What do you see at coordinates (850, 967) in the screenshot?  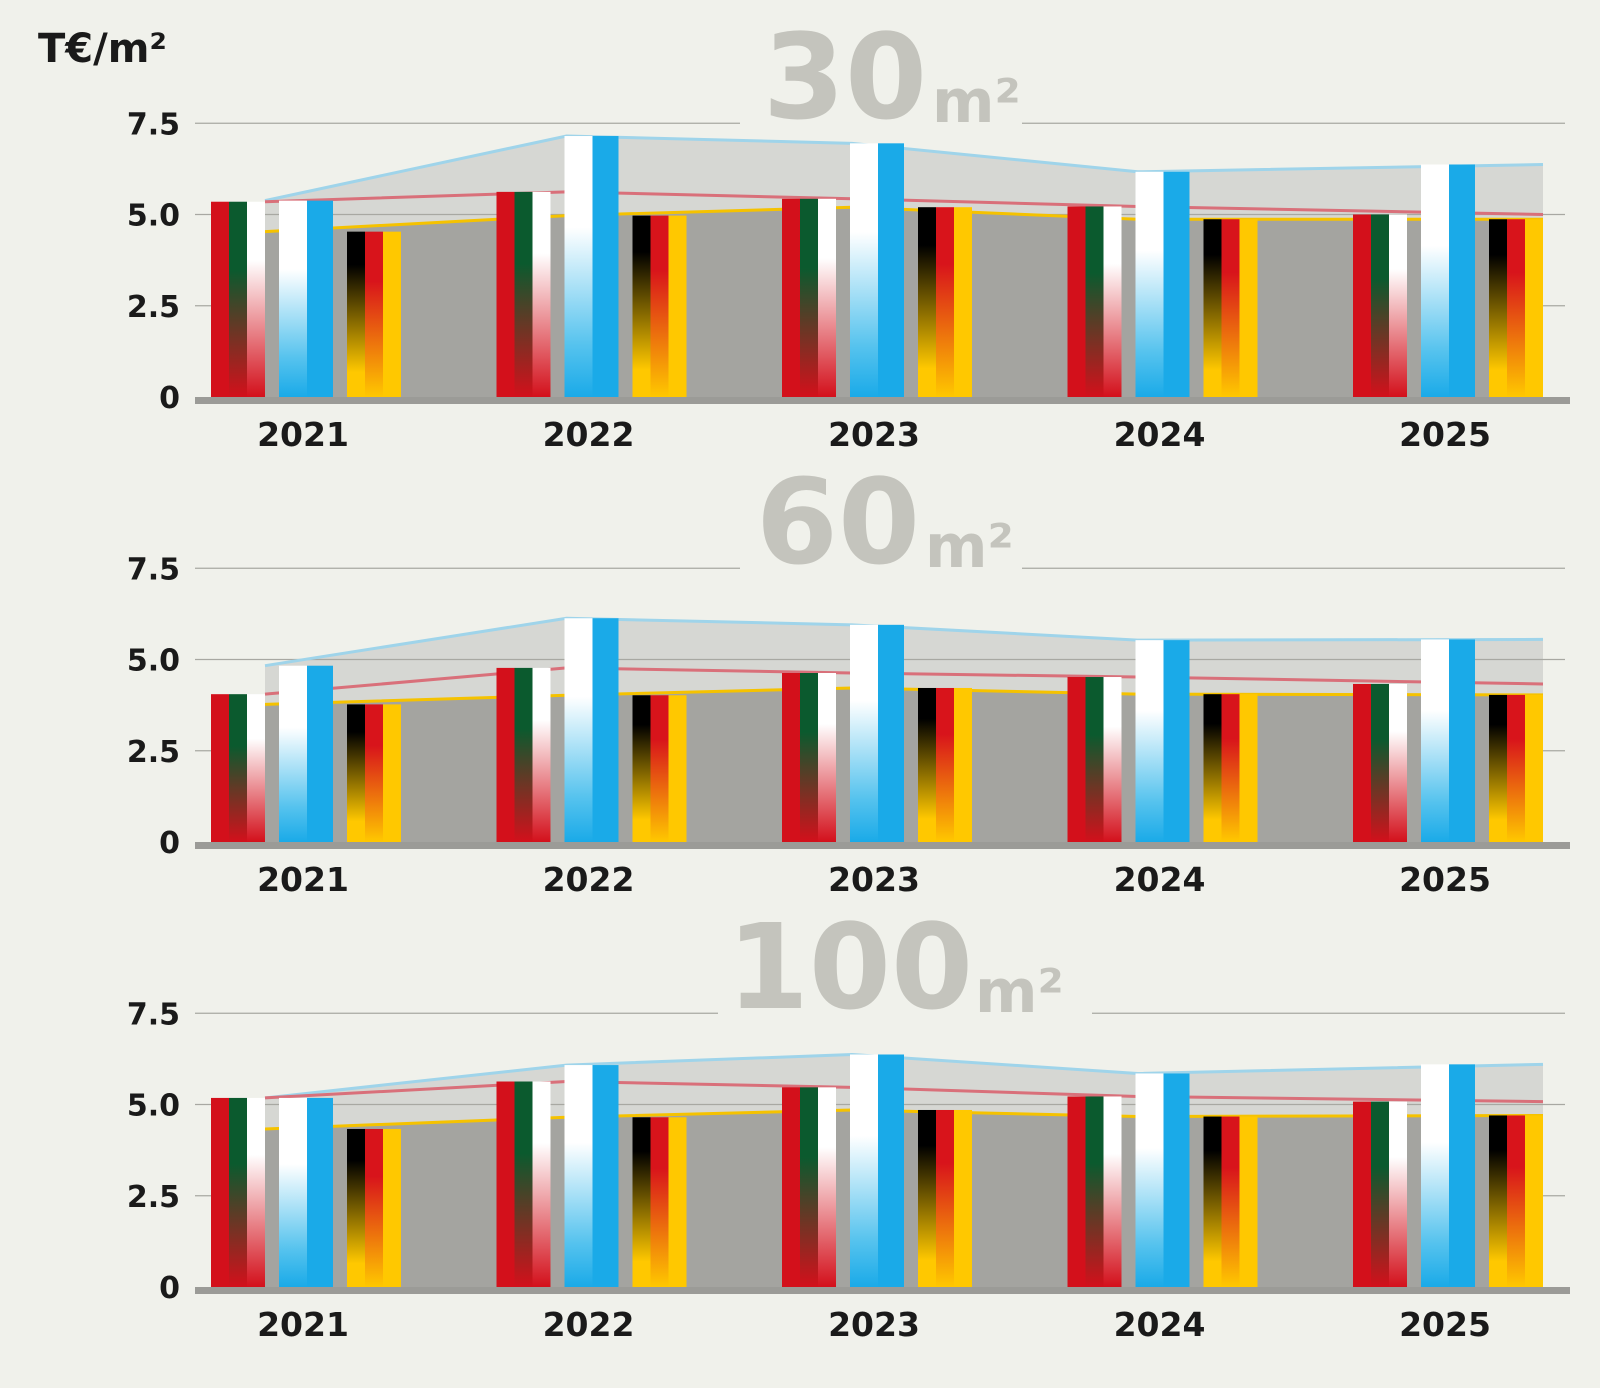 I see `panel-title-number: 100` at bounding box center [850, 967].